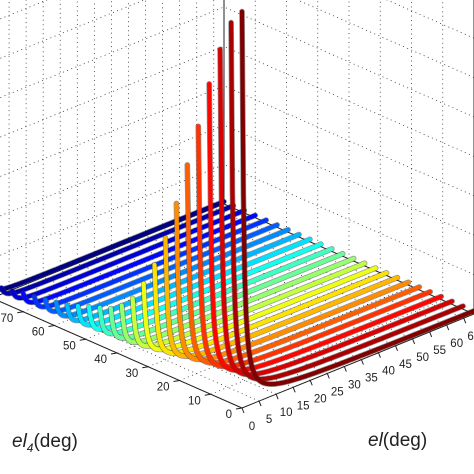  I want to click on y-tick-label: 30, so click(131, 374).